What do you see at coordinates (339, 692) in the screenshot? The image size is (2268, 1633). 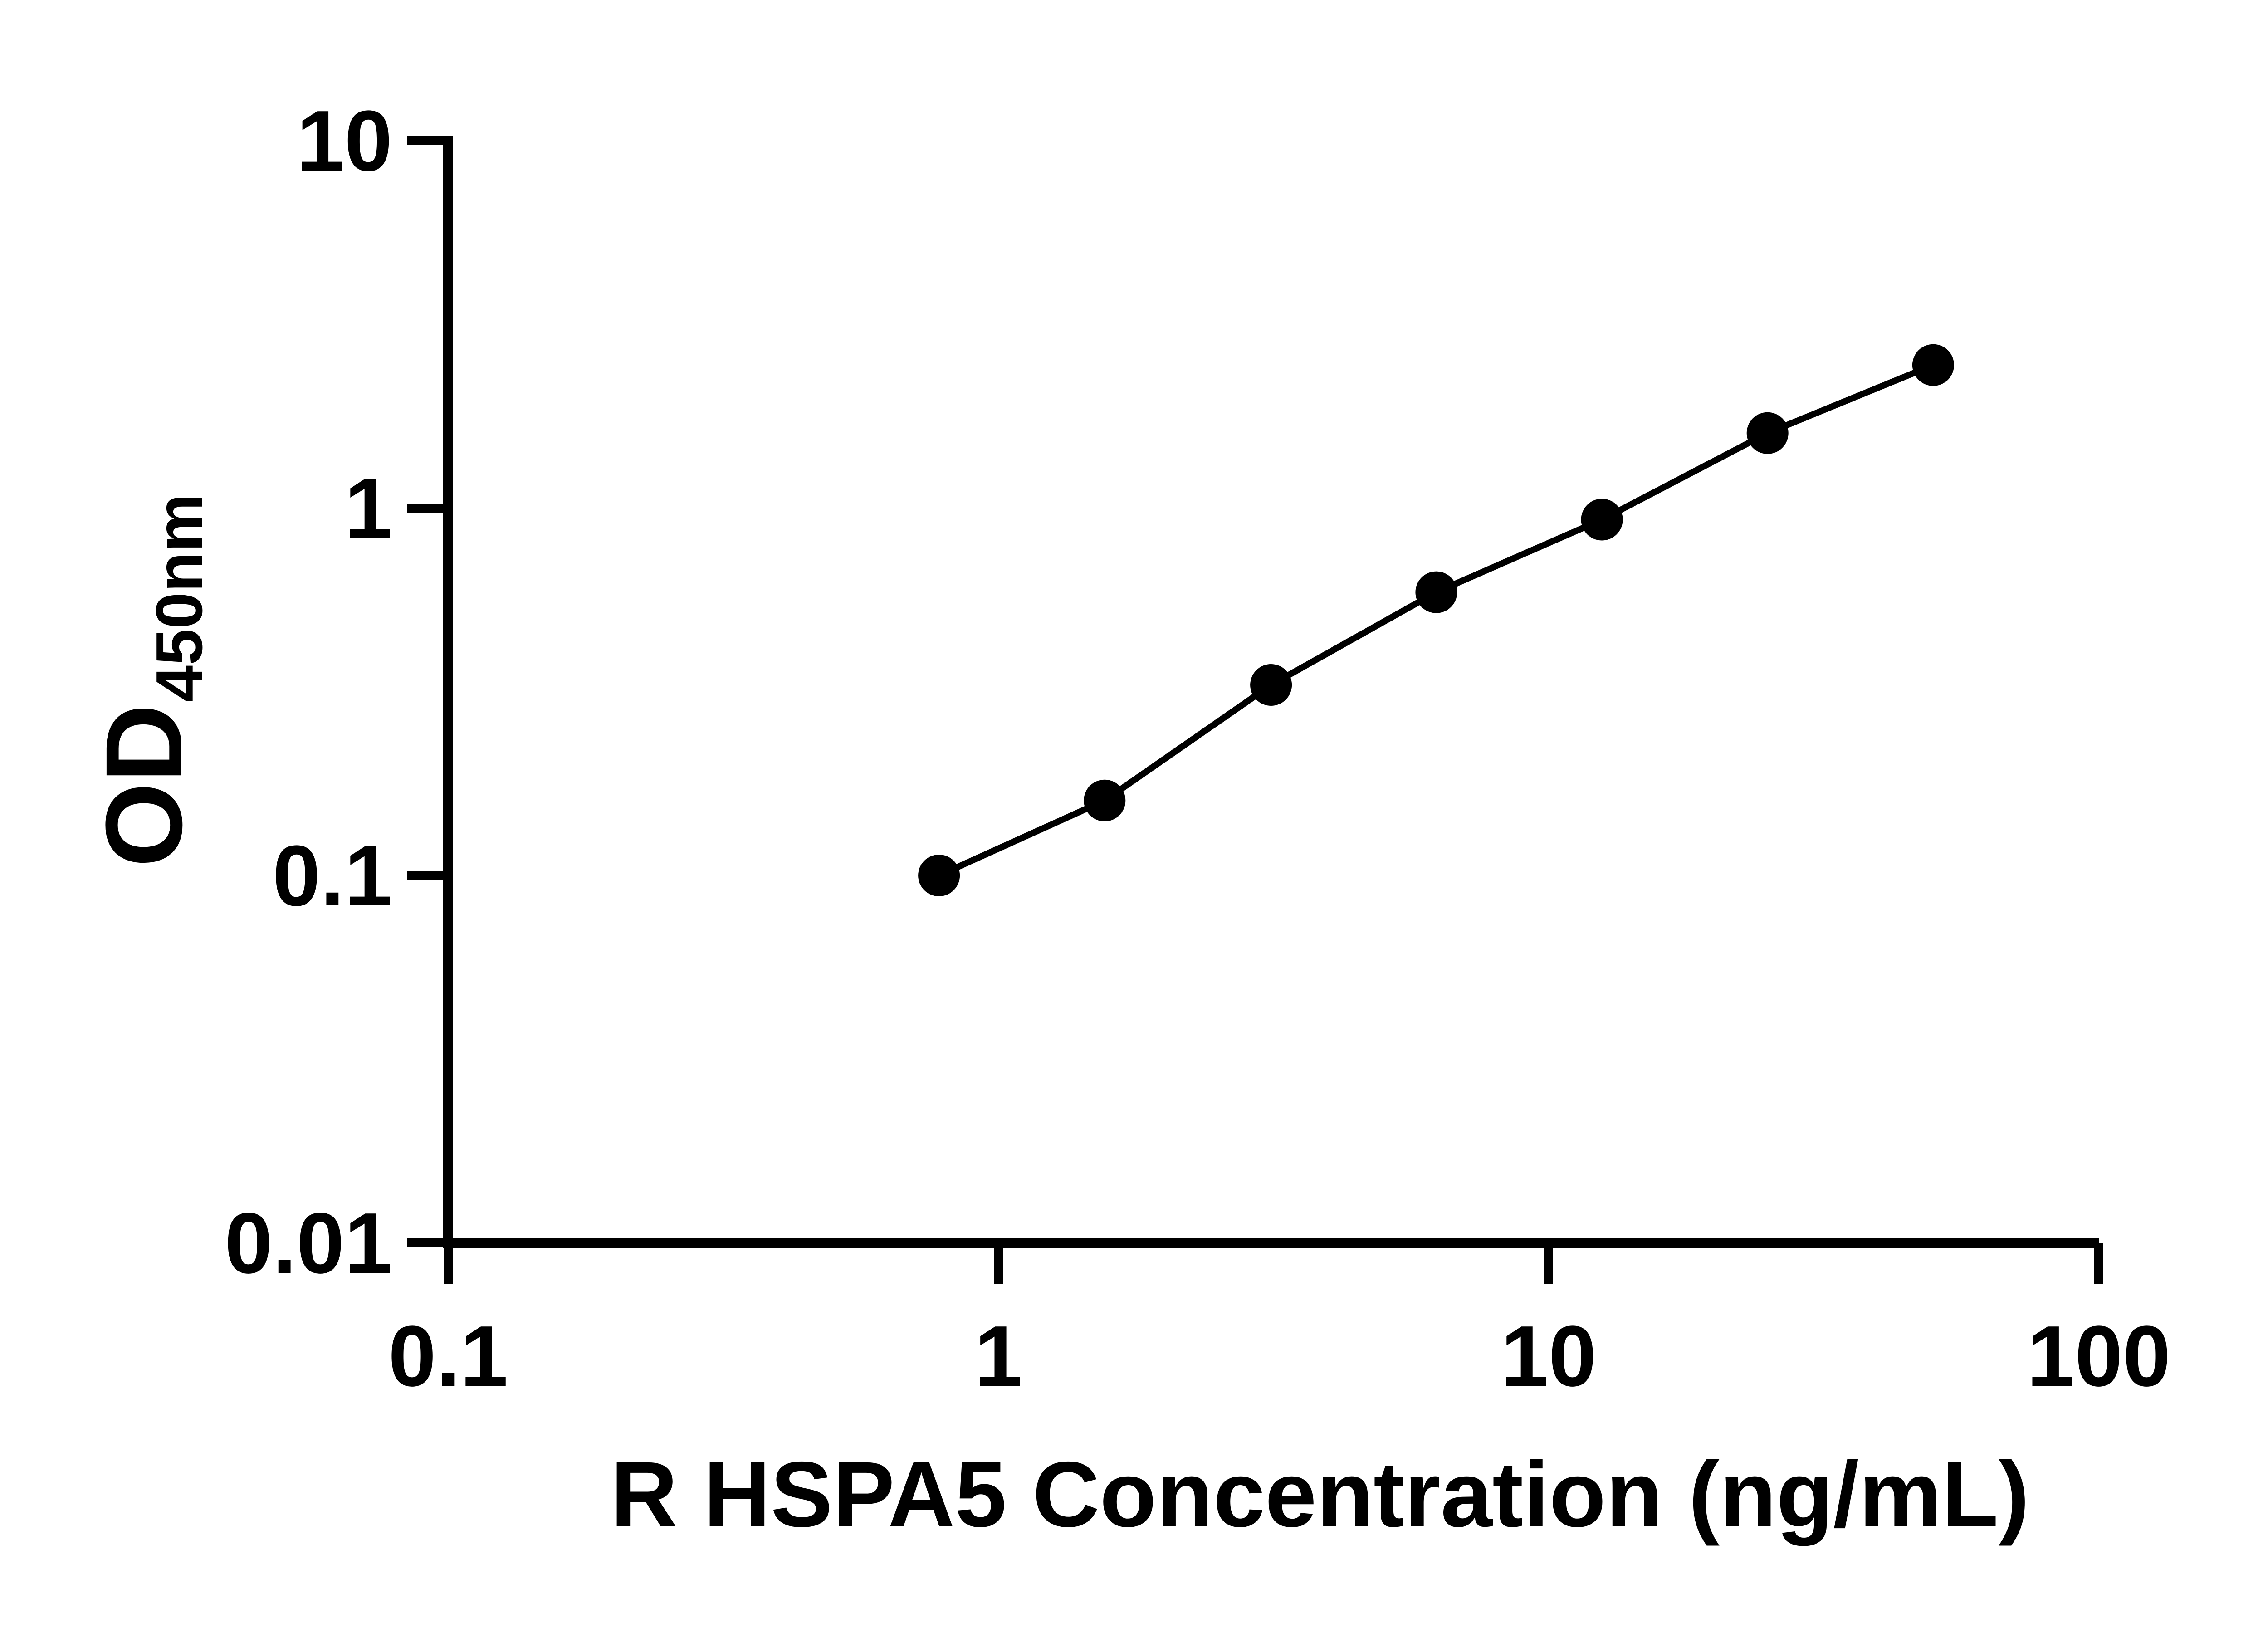 I see `y-axis-ticks: 10 1 0.1 0.01` at bounding box center [339, 692].